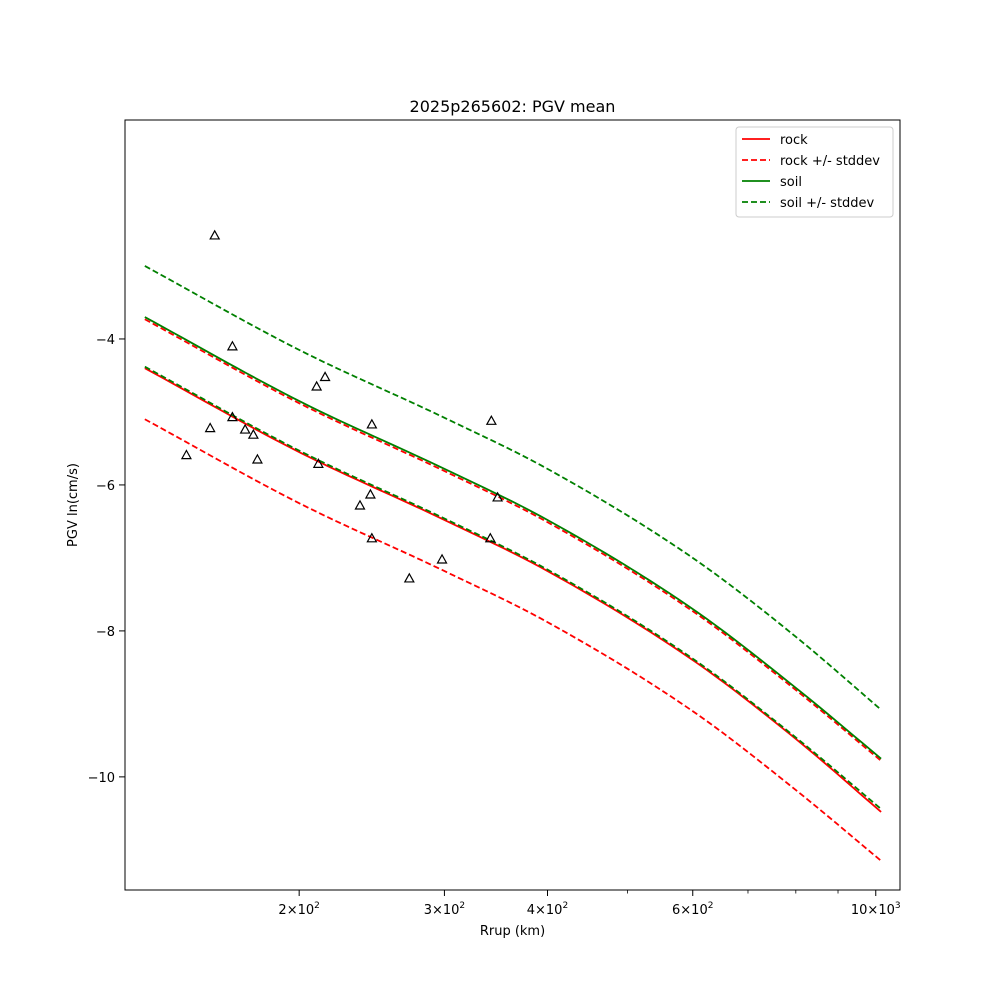 The image size is (1000, 1000). Describe the element at coordinates (692, 909) in the screenshot. I see `x-tick-label: 6×102` at that location.